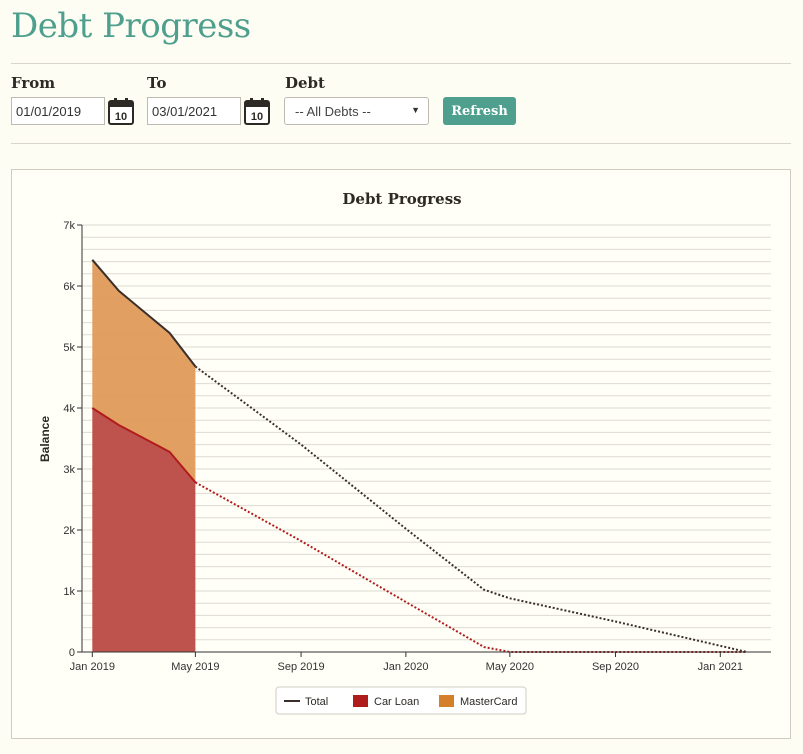 This screenshot has width=803, height=754. What do you see at coordinates (195, 667) in the screenshot?
I see `x-tick-label: May 2019` at bounding box center [195, 667].